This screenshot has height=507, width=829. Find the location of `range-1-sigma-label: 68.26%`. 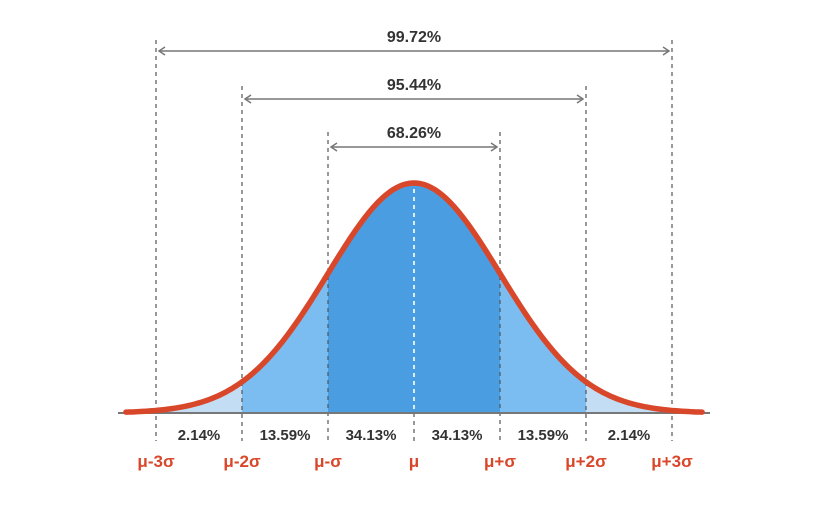

range-1-sigma-label: 68.26% is located at coordinates (414, 133).